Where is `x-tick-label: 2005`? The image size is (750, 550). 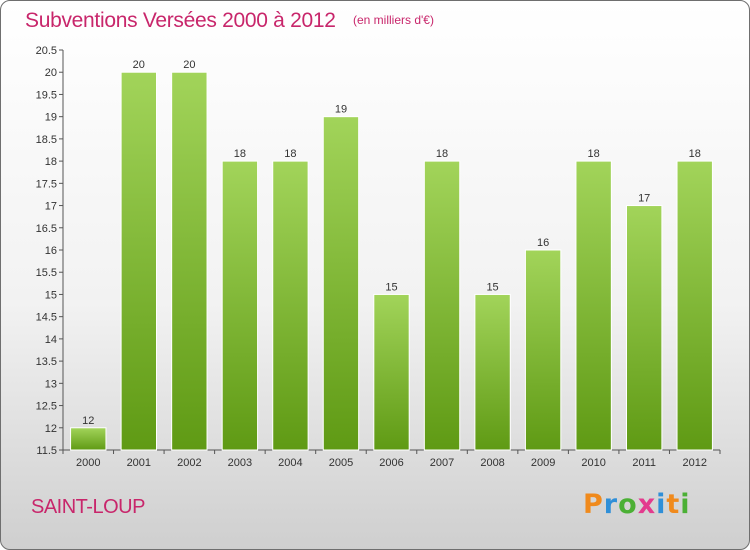 x-tick-label: 2005 is located at coordinates (341, 463).